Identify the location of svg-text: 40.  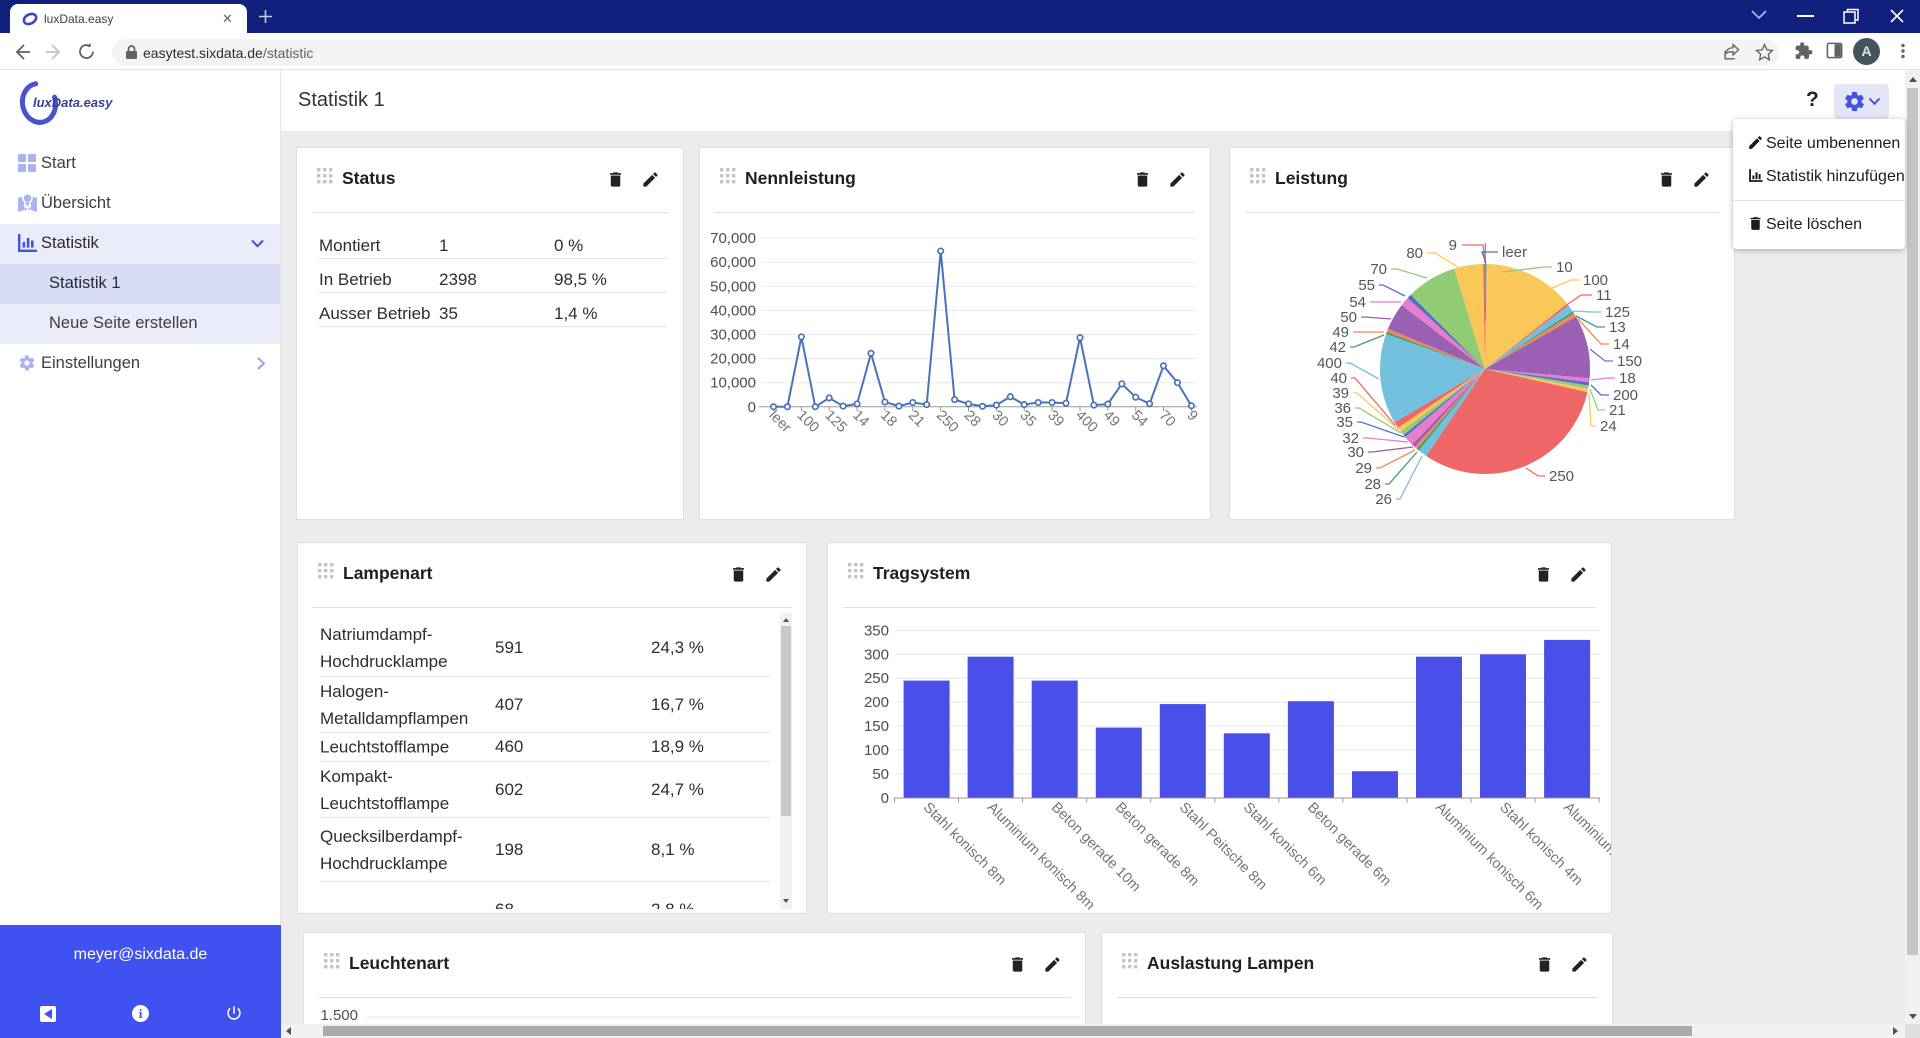
(1338, 378).